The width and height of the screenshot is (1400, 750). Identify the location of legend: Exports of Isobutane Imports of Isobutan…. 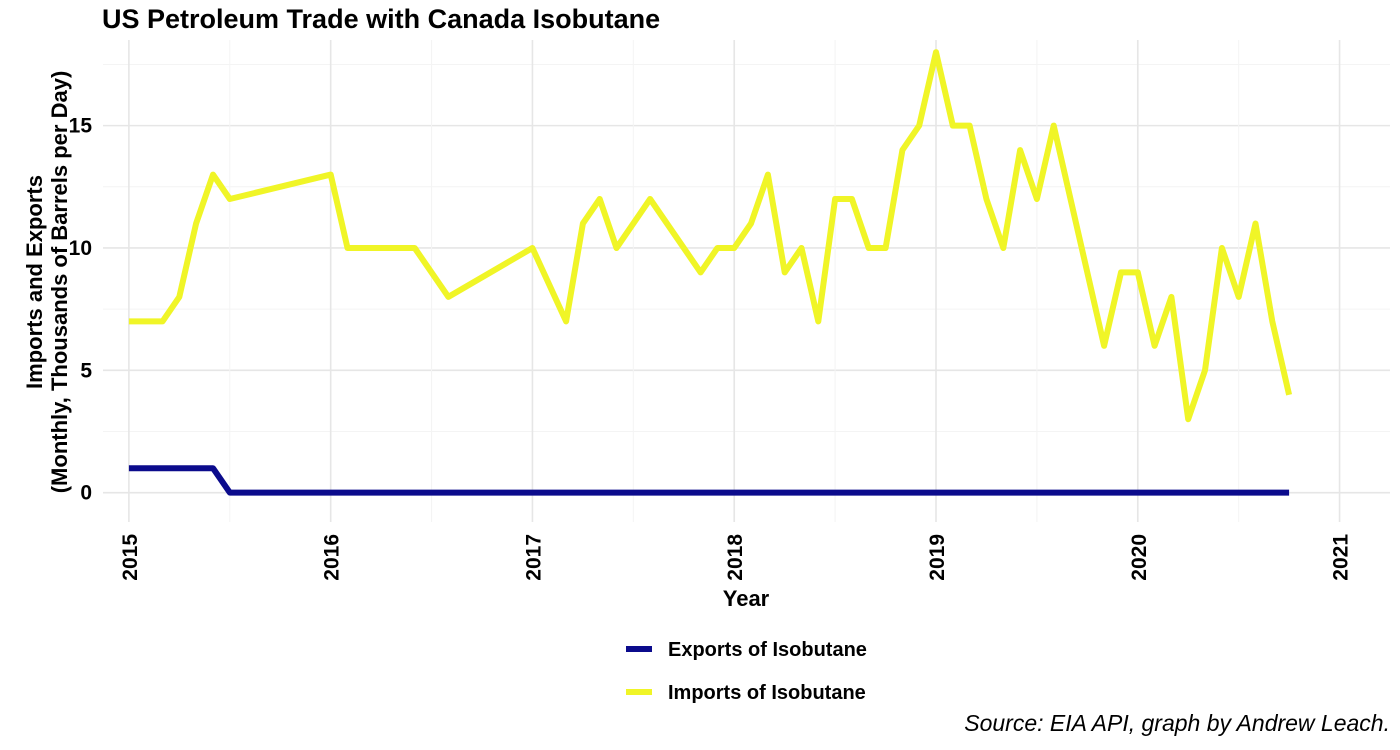
(746, 671).